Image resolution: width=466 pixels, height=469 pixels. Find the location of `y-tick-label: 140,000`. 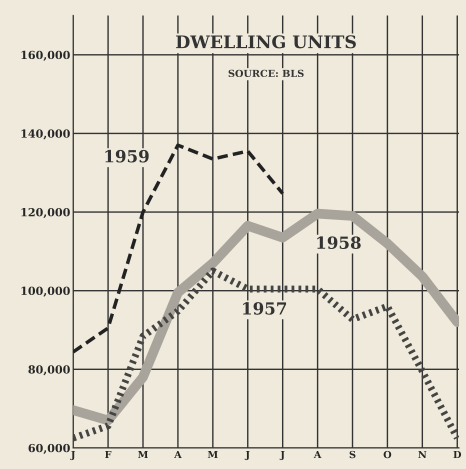

y-tick-label: 140,000 is located at coordinates (45, 134).